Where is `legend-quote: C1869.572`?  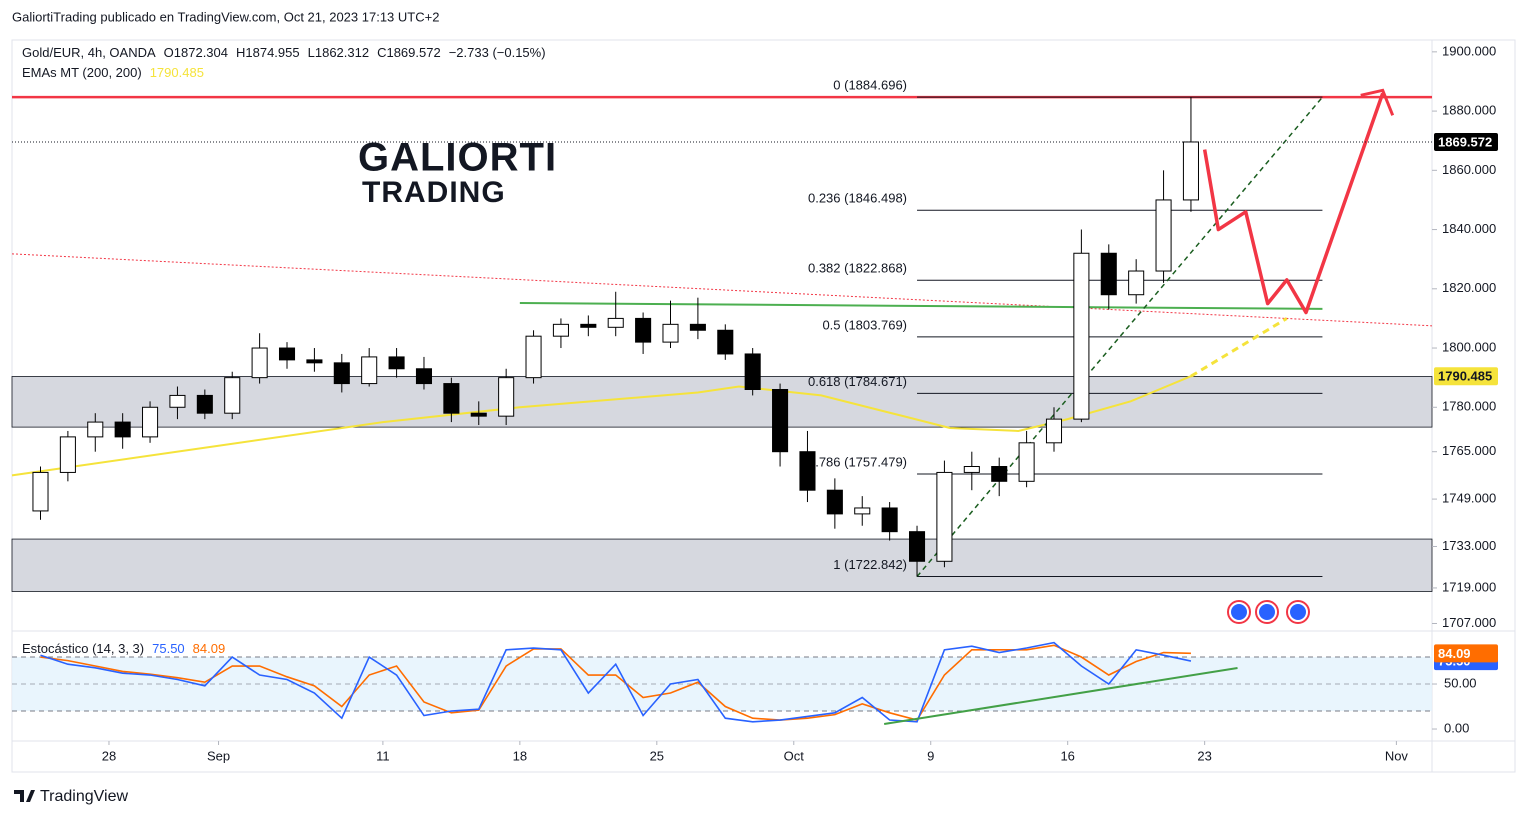
legend-quote: C1869.572 is located at coordinates (409, 52).